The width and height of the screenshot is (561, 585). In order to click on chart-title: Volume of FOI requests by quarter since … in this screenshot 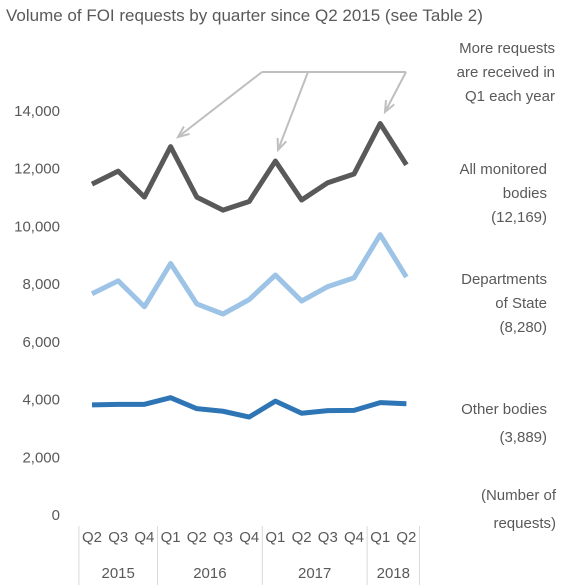, I will do `click(244, 15)`.